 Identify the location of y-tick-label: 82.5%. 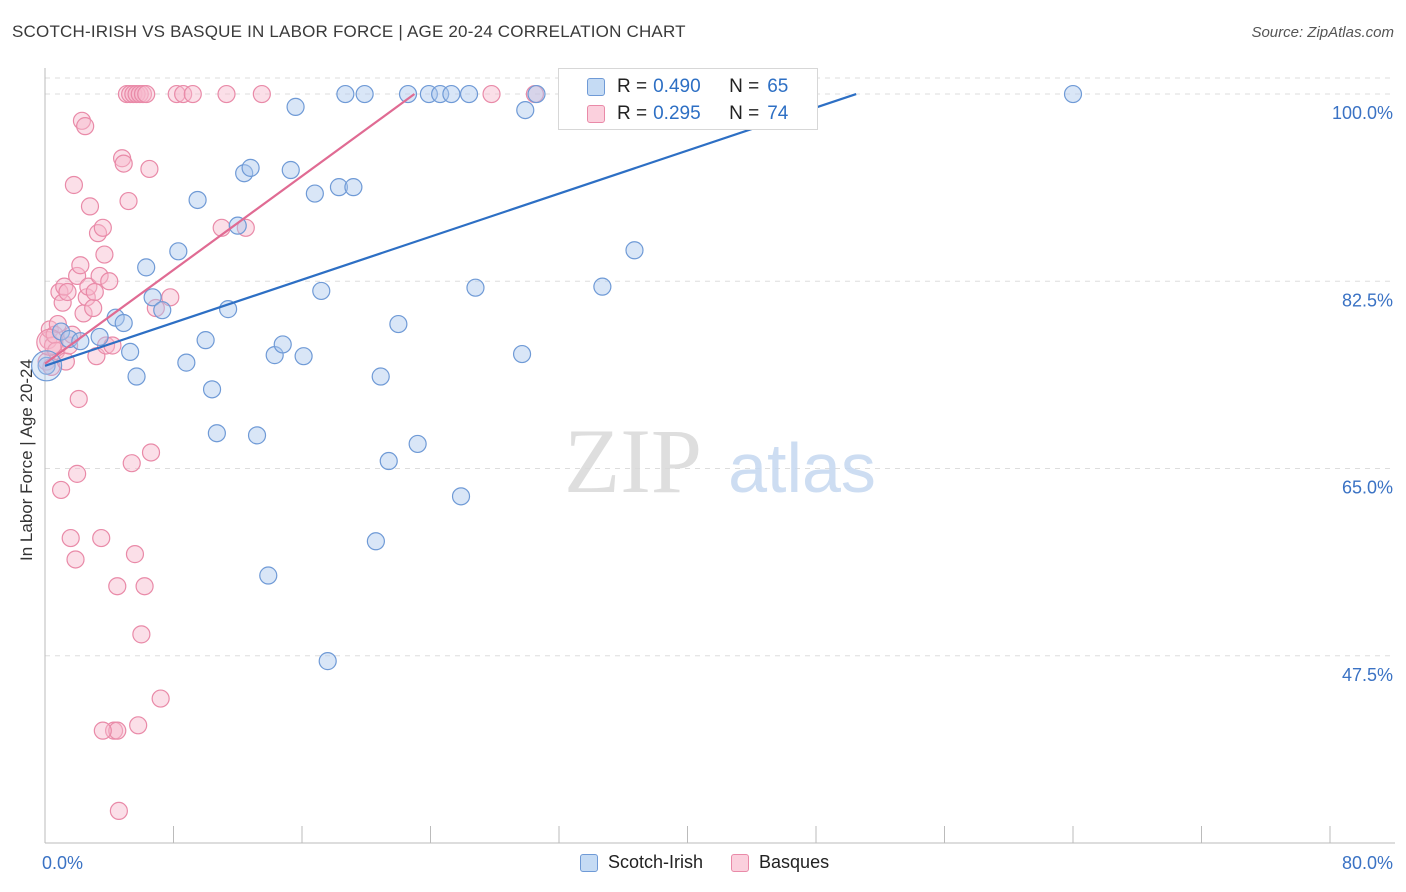
(1367, 300).